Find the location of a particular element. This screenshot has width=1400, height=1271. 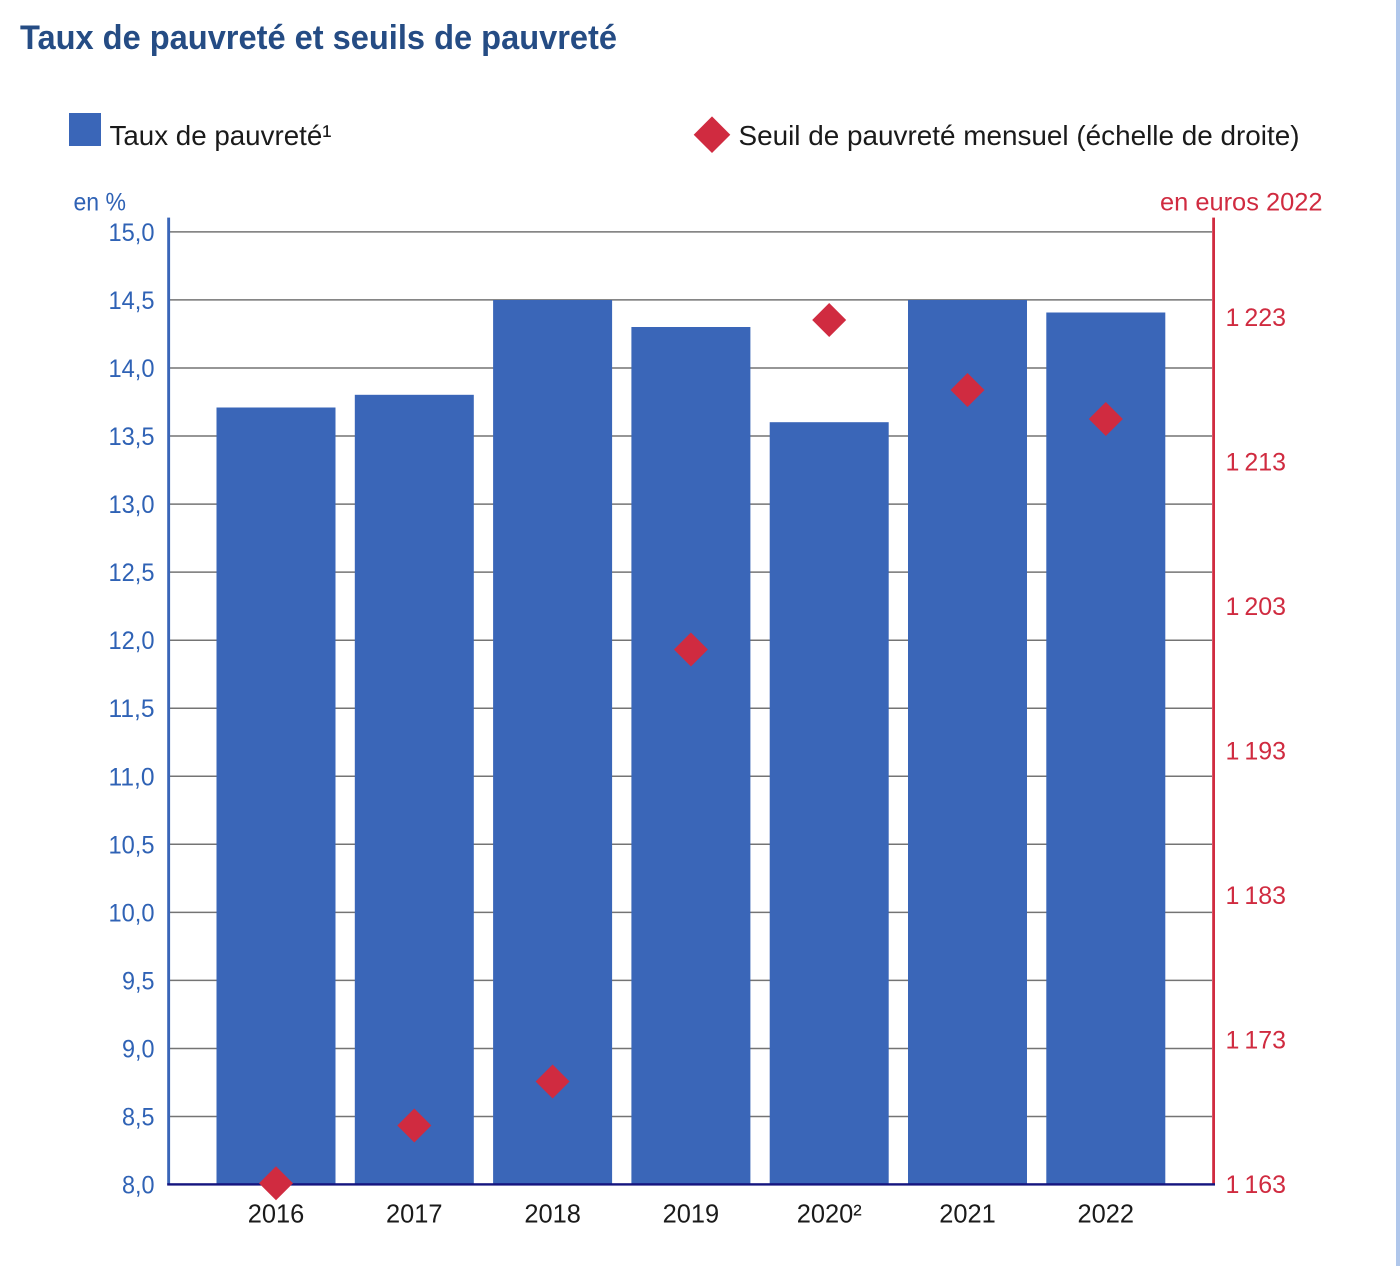

svg-text: Taux de pauvreté¹ is located at coordinates (221, 135).